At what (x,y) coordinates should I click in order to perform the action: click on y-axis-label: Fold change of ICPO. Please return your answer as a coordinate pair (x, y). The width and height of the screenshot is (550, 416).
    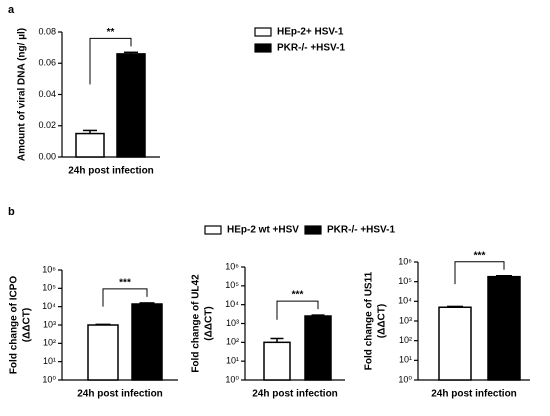
    Looking at the image, I should click on (14, 325).